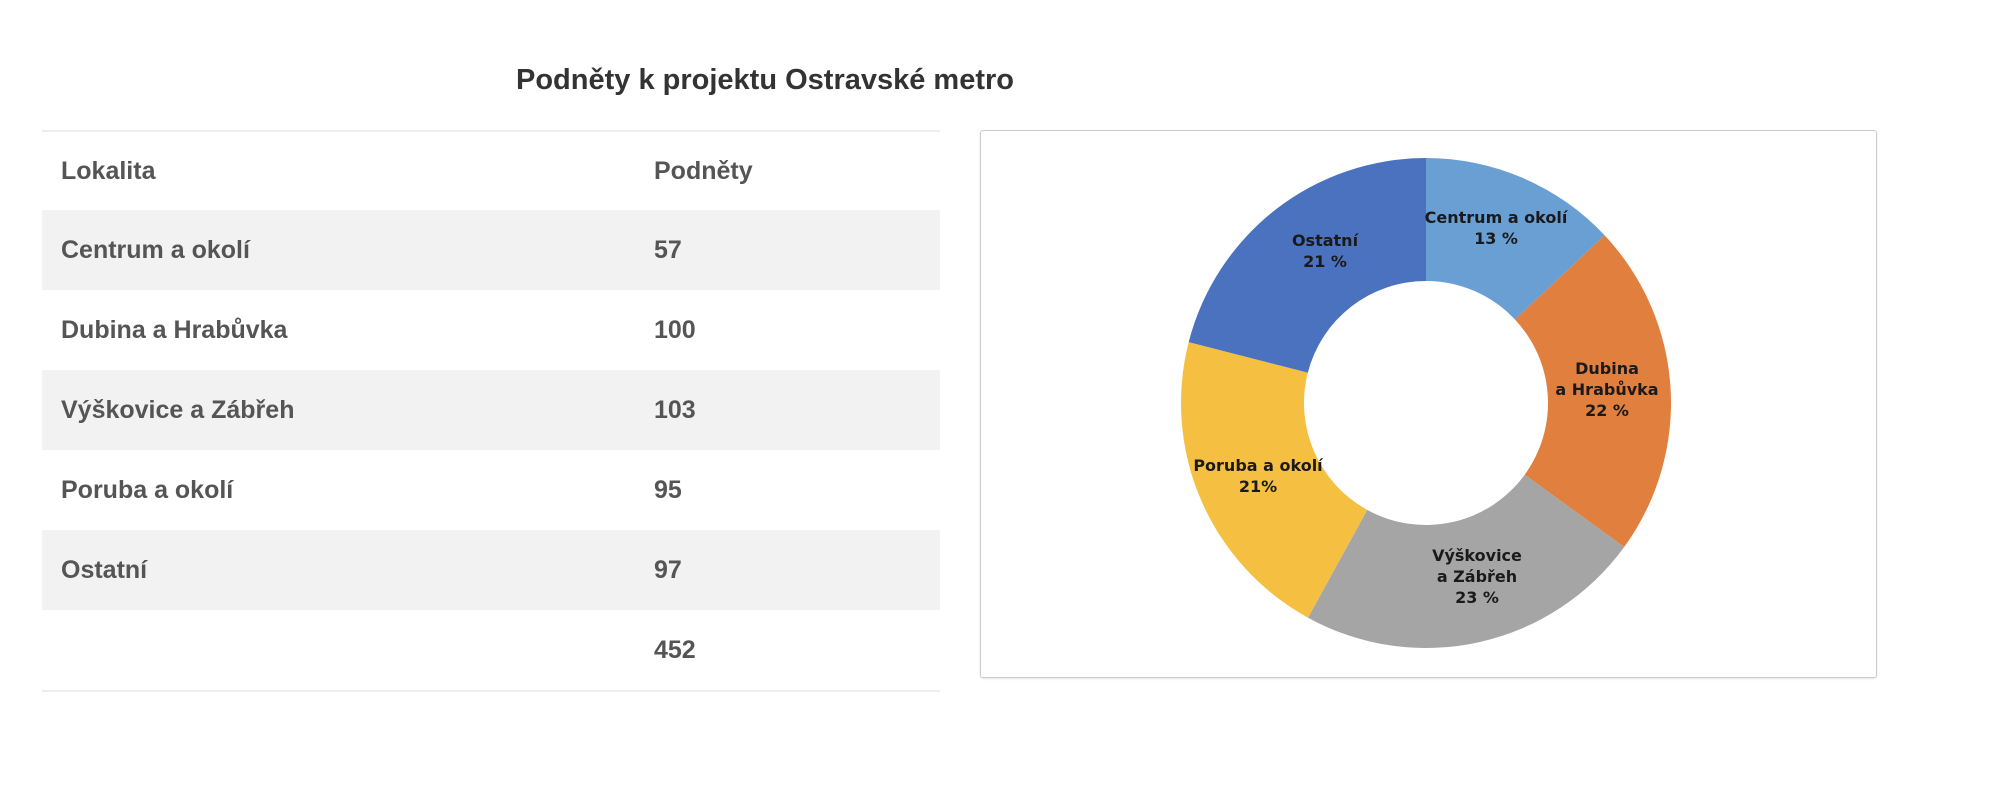 The height and width of the screenshot is (807, 2000). What do you see at coordinates (797, 410) in the screenshot?
I see `cell-podnety: 103` at bounding box center [797, 410].